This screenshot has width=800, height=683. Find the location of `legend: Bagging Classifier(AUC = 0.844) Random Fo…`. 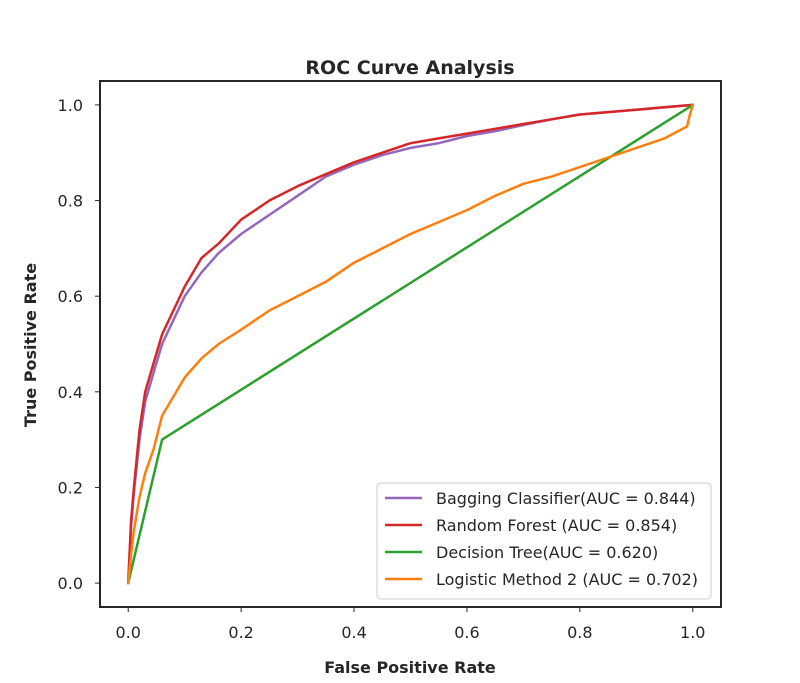

legend: Bagging Classifier(AUC = 0.844) Random Fo… is located at coordinates (544, 541).